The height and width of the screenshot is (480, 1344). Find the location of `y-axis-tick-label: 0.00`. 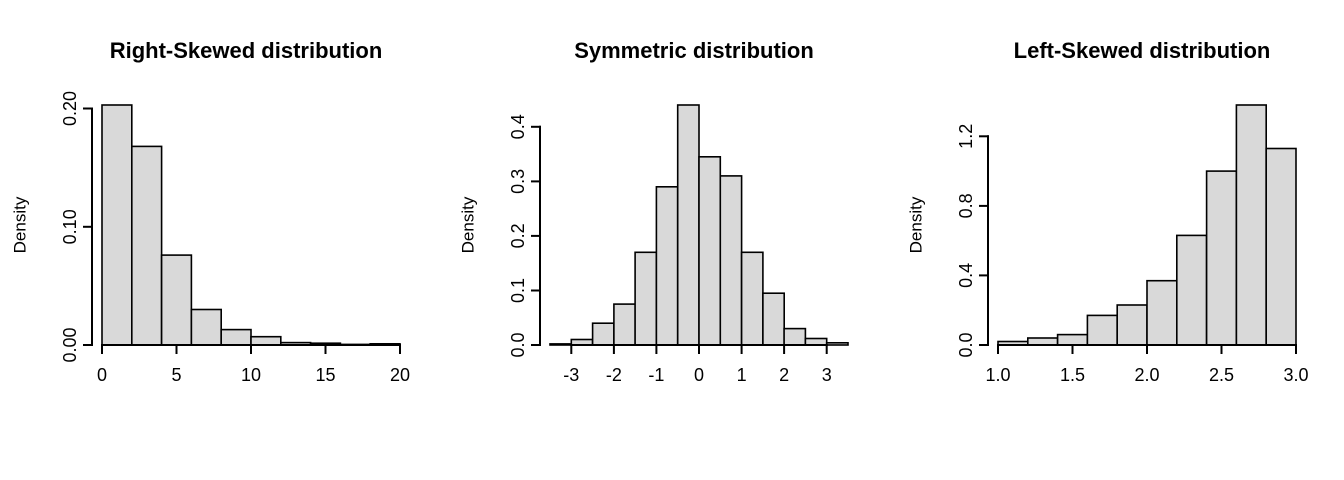

y-axis-tick-label: 0.00 is located at coordinates (70, 344).